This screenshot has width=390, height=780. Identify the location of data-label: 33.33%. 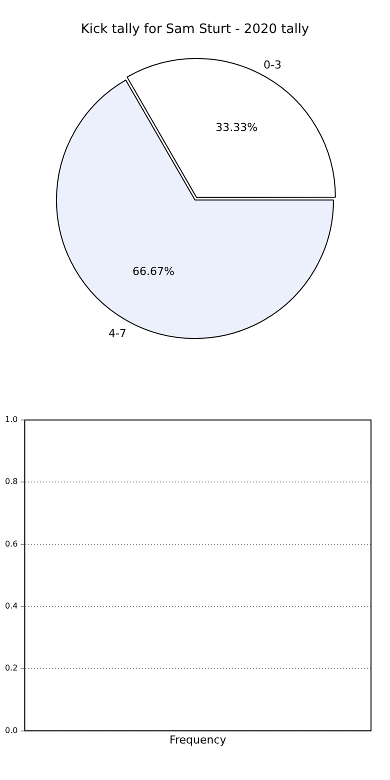
(237, 127).